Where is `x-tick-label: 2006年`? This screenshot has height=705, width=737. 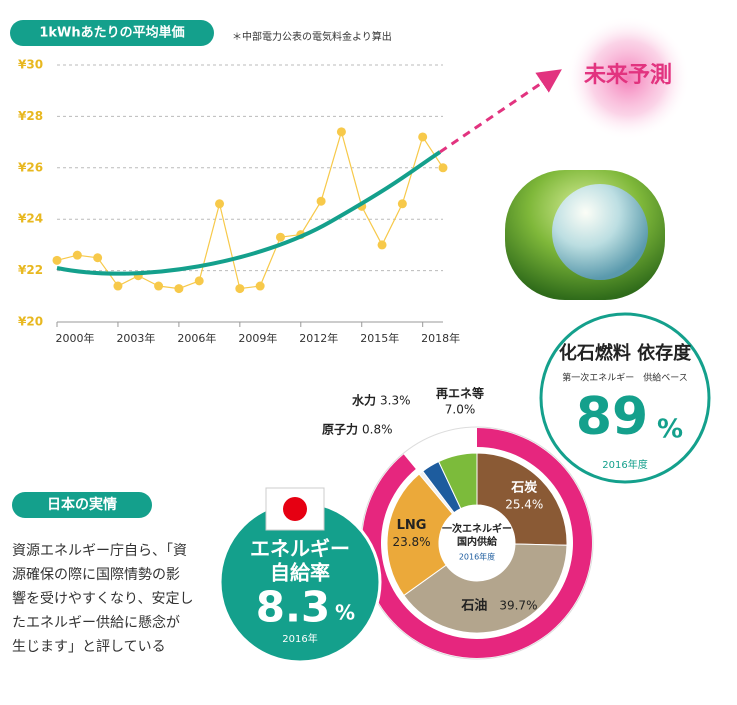
x-tick-label: 2006年 is located at coordinates (196, 338).